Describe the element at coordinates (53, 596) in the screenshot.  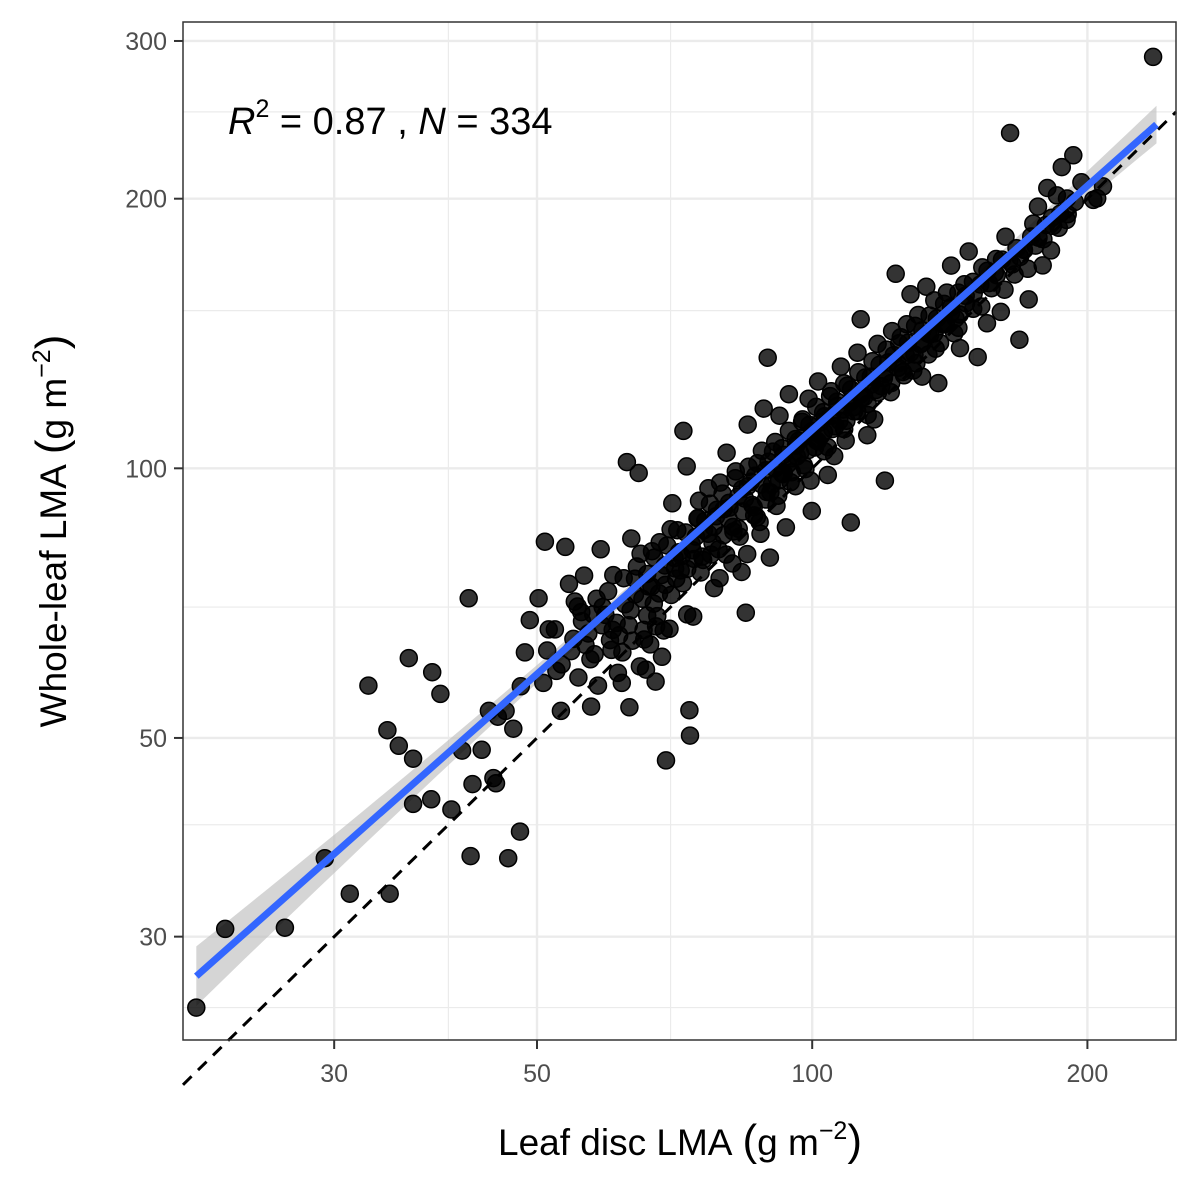
I see `y-axis-label: Whole-leaf LMA` at that location.